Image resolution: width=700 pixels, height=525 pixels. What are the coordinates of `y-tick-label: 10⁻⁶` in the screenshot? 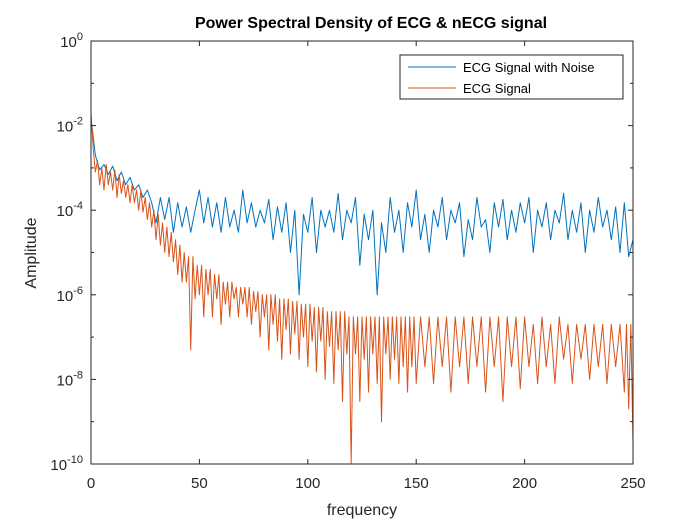 It's located at (70, 295).